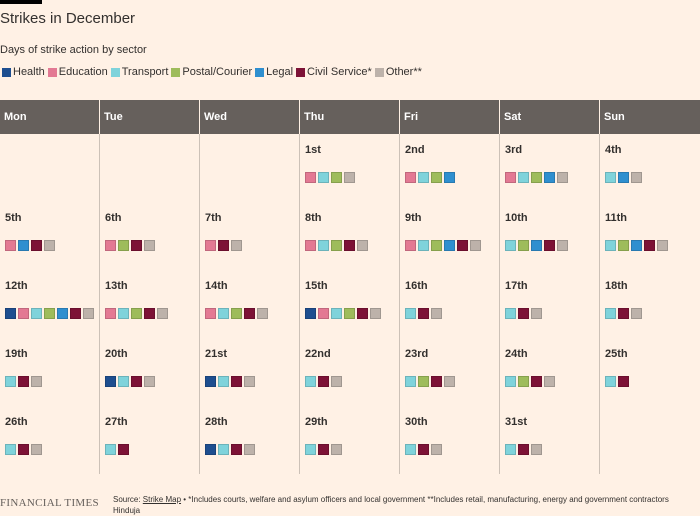  What do you see at coordinates (650, 168) in the screenshot?
I see `day-cell: 4th` at bounding box center [650, 168].